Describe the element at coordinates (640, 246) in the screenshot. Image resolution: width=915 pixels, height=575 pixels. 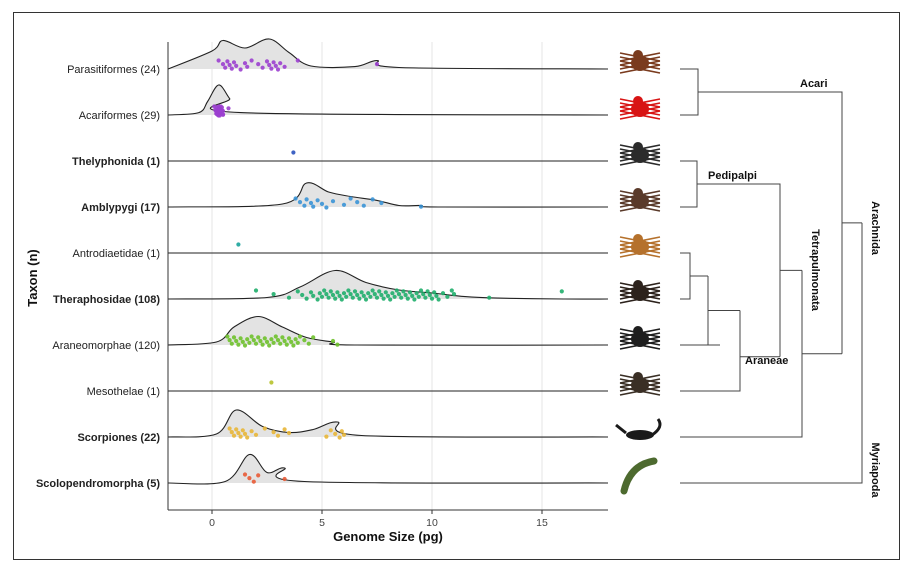
I see `antrodiaetid-spider-icon` at that location.